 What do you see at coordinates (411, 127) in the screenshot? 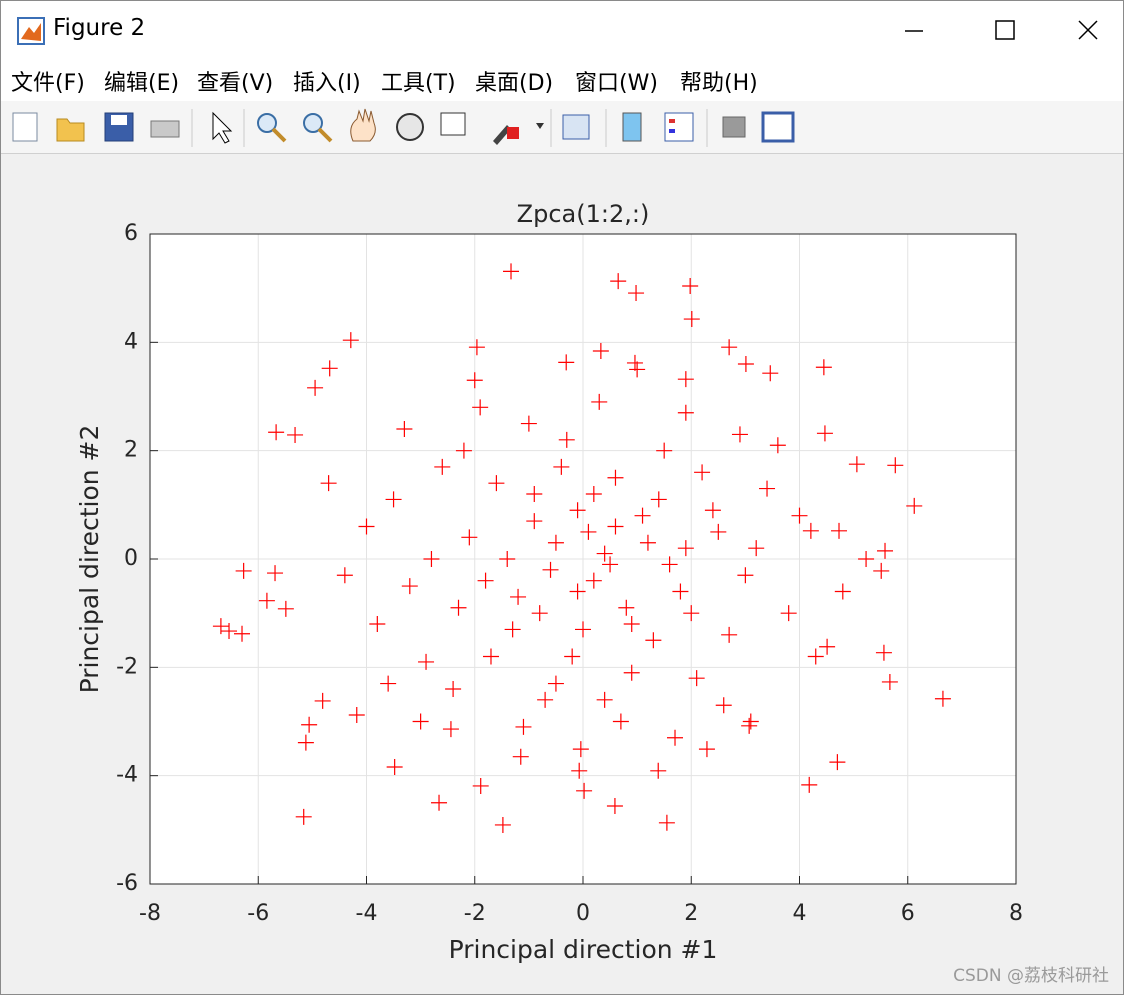
I see `toolbar-icons` at bounding box center [411, 127].